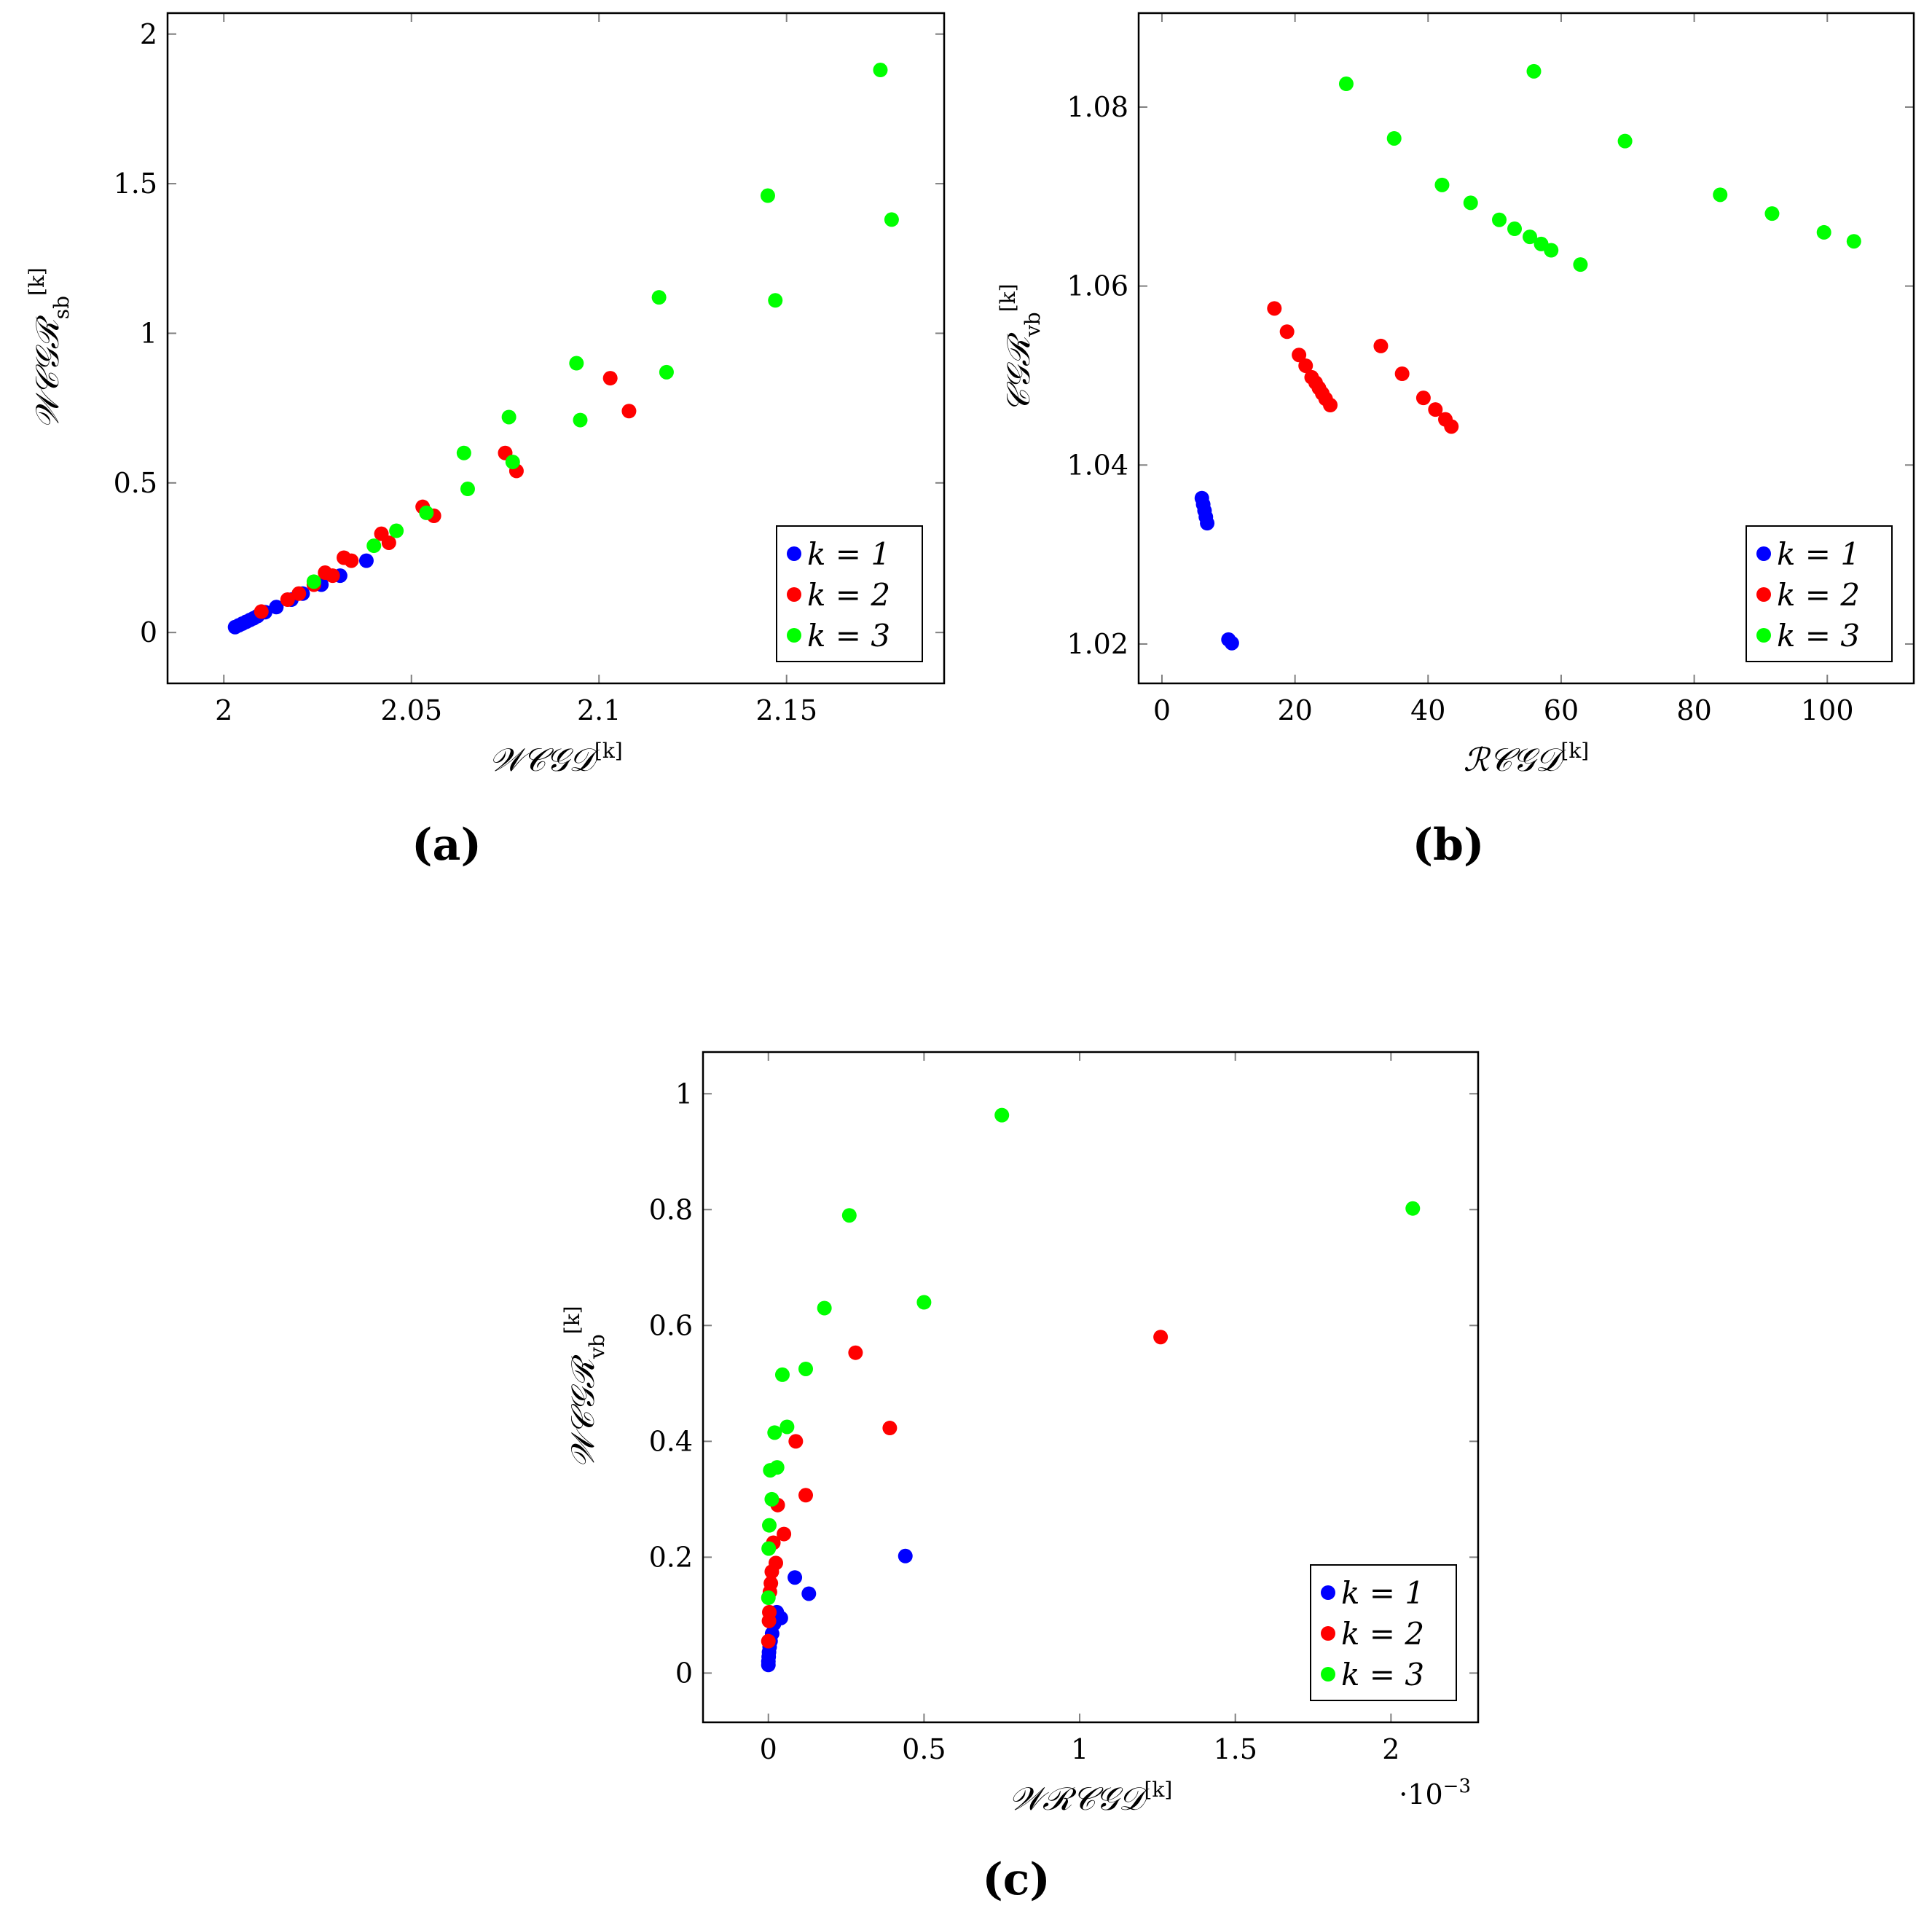 This screenshot has height=1911, width=1932. Describe the element at coordinates (1091, 1798) in the screenshot. I see `x-axis-label: 𝒲ℛ𝒞𝒢𝒟[k]` at that location.